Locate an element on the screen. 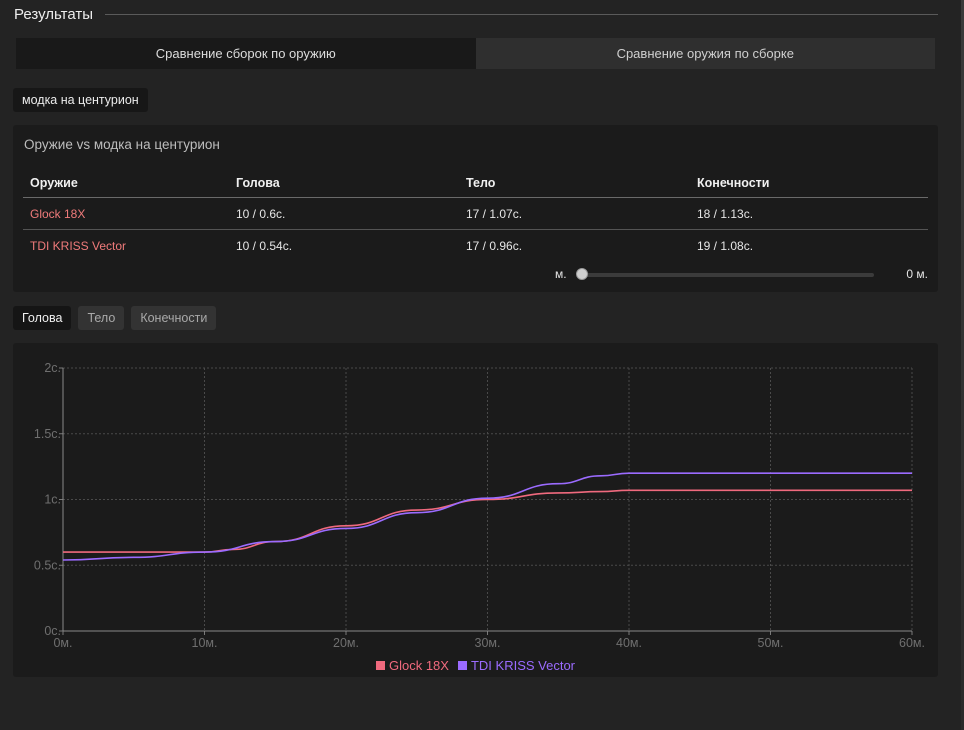 The height and width of the screenshot is (730, 964). weapon-link-glock: Glock 18X is located at coordinates (58, 213).